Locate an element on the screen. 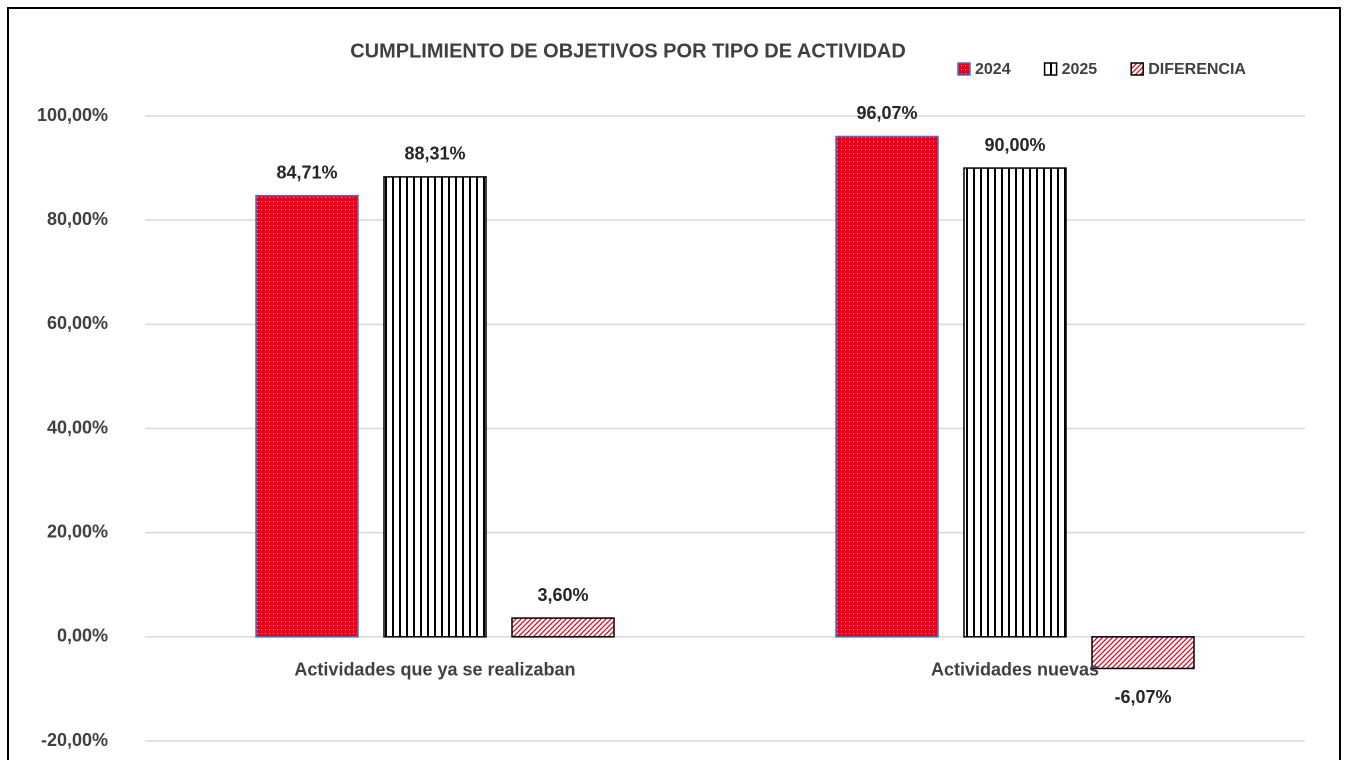 The width and height of the screenshot is (1348, 760). y-tick-label: 0,00% is located at coordinates (82, 636).